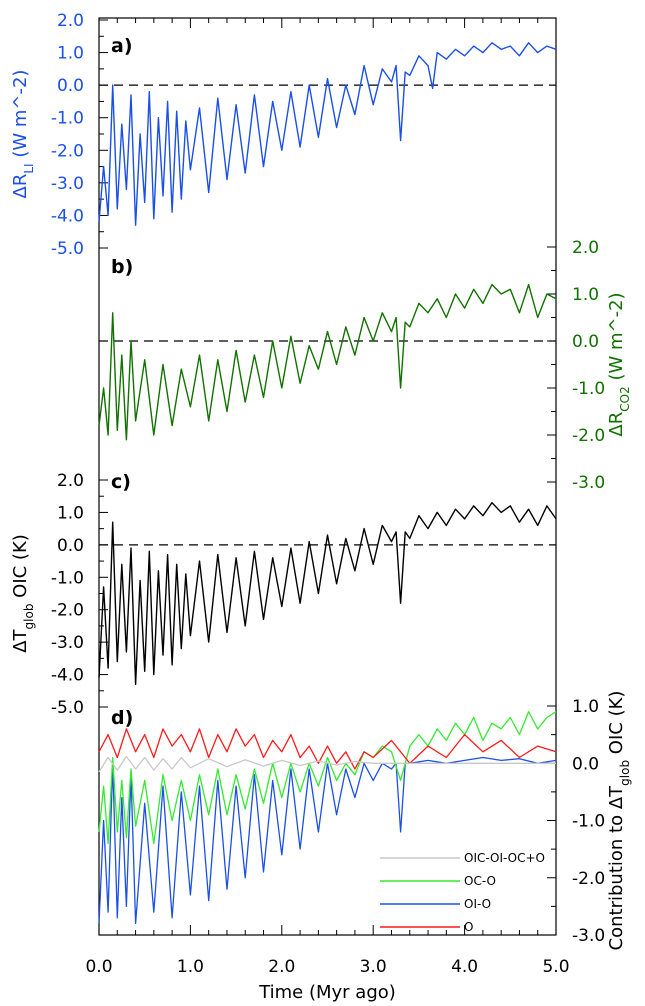 Image resolution: width=645 pixels, height=1006 pixels. What do you see at coordinates (121, 482) in the screenshot?
I see `panel-label: c)` at bounding box center [121, 482].